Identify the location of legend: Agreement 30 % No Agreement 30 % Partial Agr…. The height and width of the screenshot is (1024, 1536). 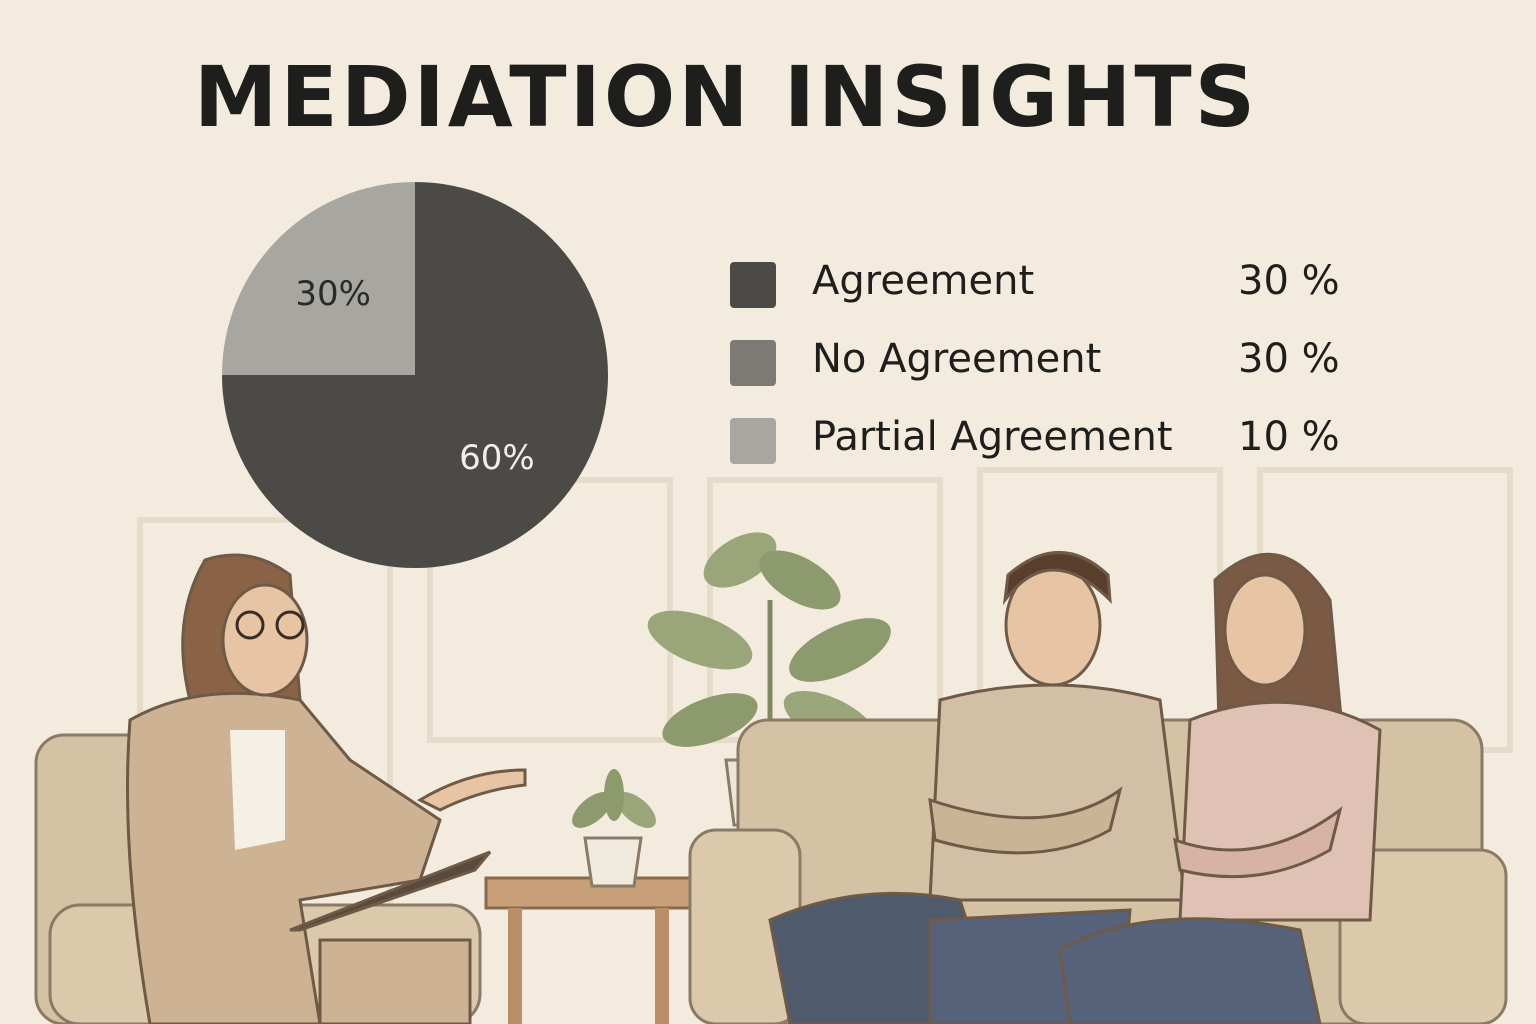
(1040, 369).